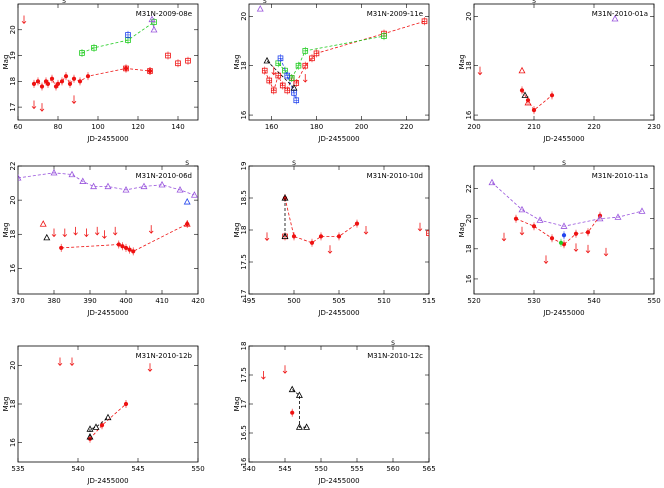 The height and width of the screenshot is (488, 664). What do you see at coordinates (392, 469) in the screenshot?
I see `x-tick-label: 560` at bounding box center [392, 469].